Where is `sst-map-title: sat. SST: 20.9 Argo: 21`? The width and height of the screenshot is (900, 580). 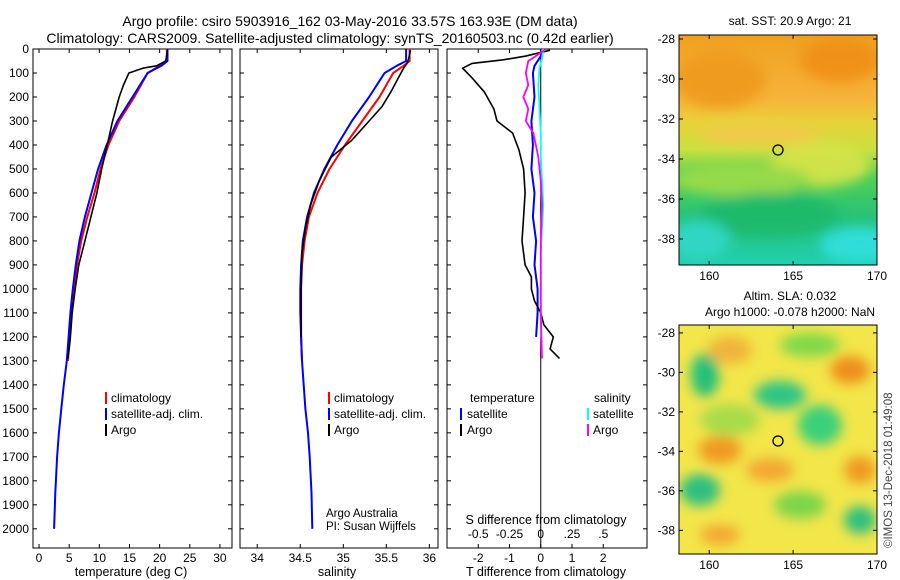 sst-map-title: sat. SST: 20.9 Argo: 21 is located at coordinates (790, 21).